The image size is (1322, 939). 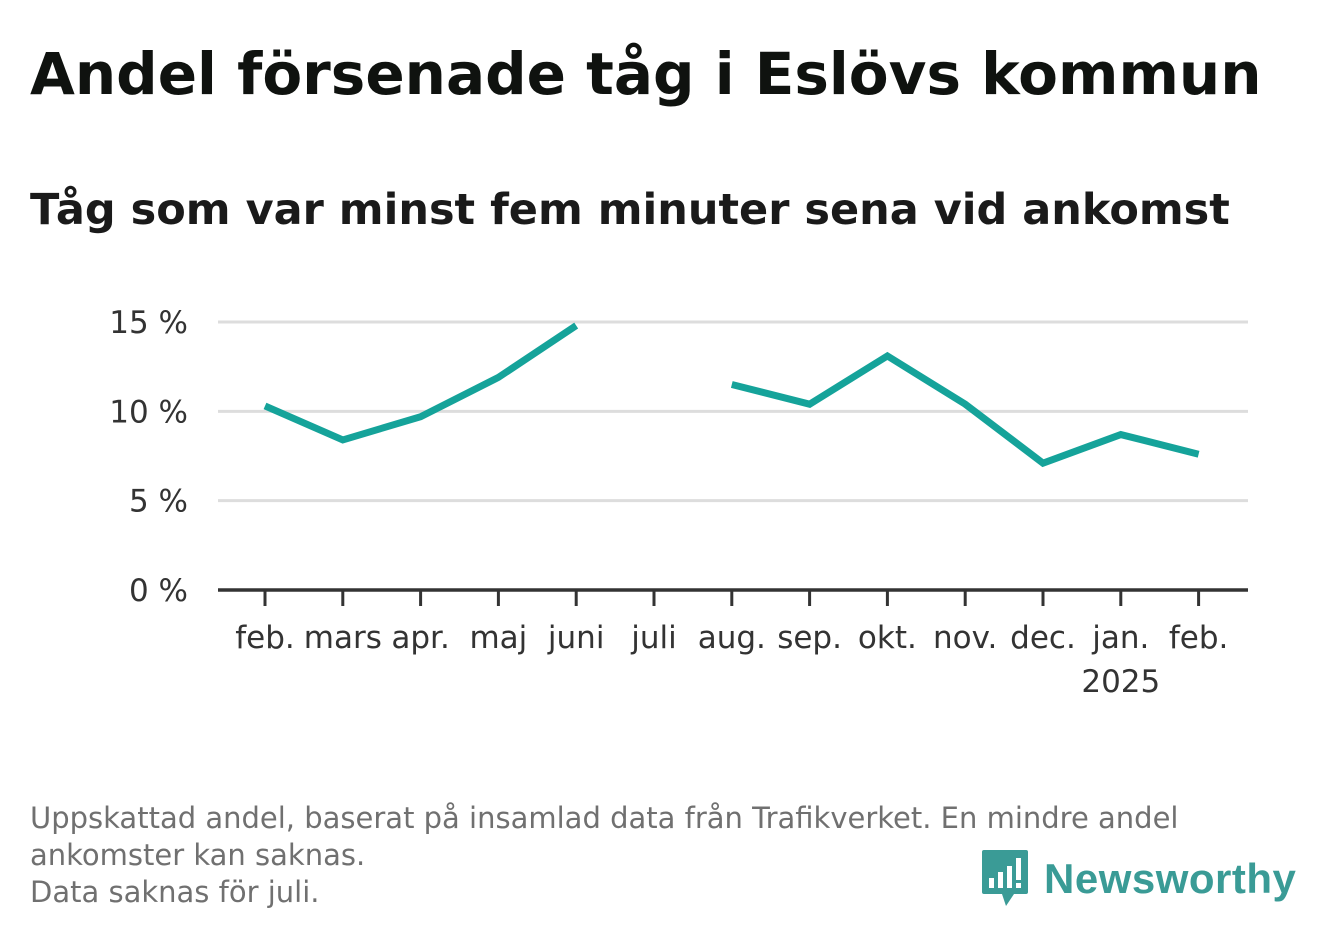 I want to click on y-tick-label: 0 %, so click(x=158, y=591).